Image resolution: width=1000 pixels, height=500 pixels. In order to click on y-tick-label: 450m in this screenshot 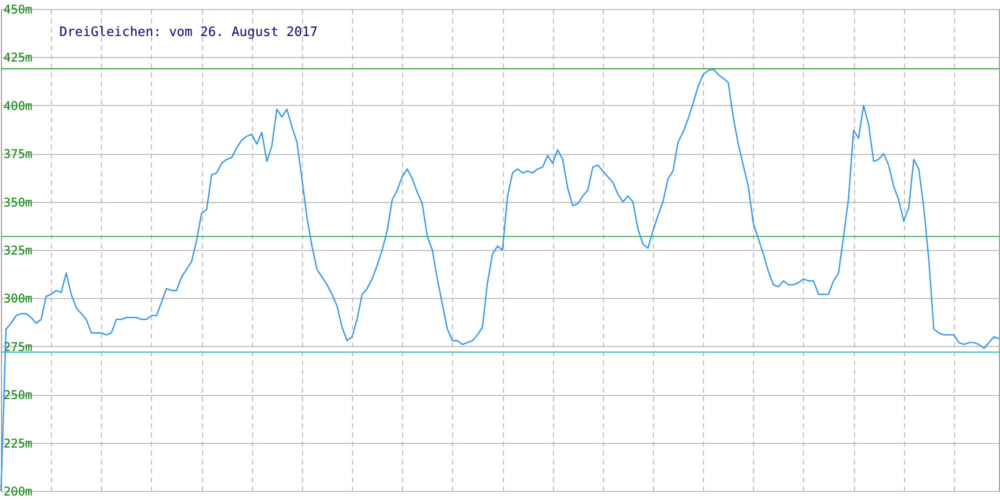, I will do `click(18, 9)`.